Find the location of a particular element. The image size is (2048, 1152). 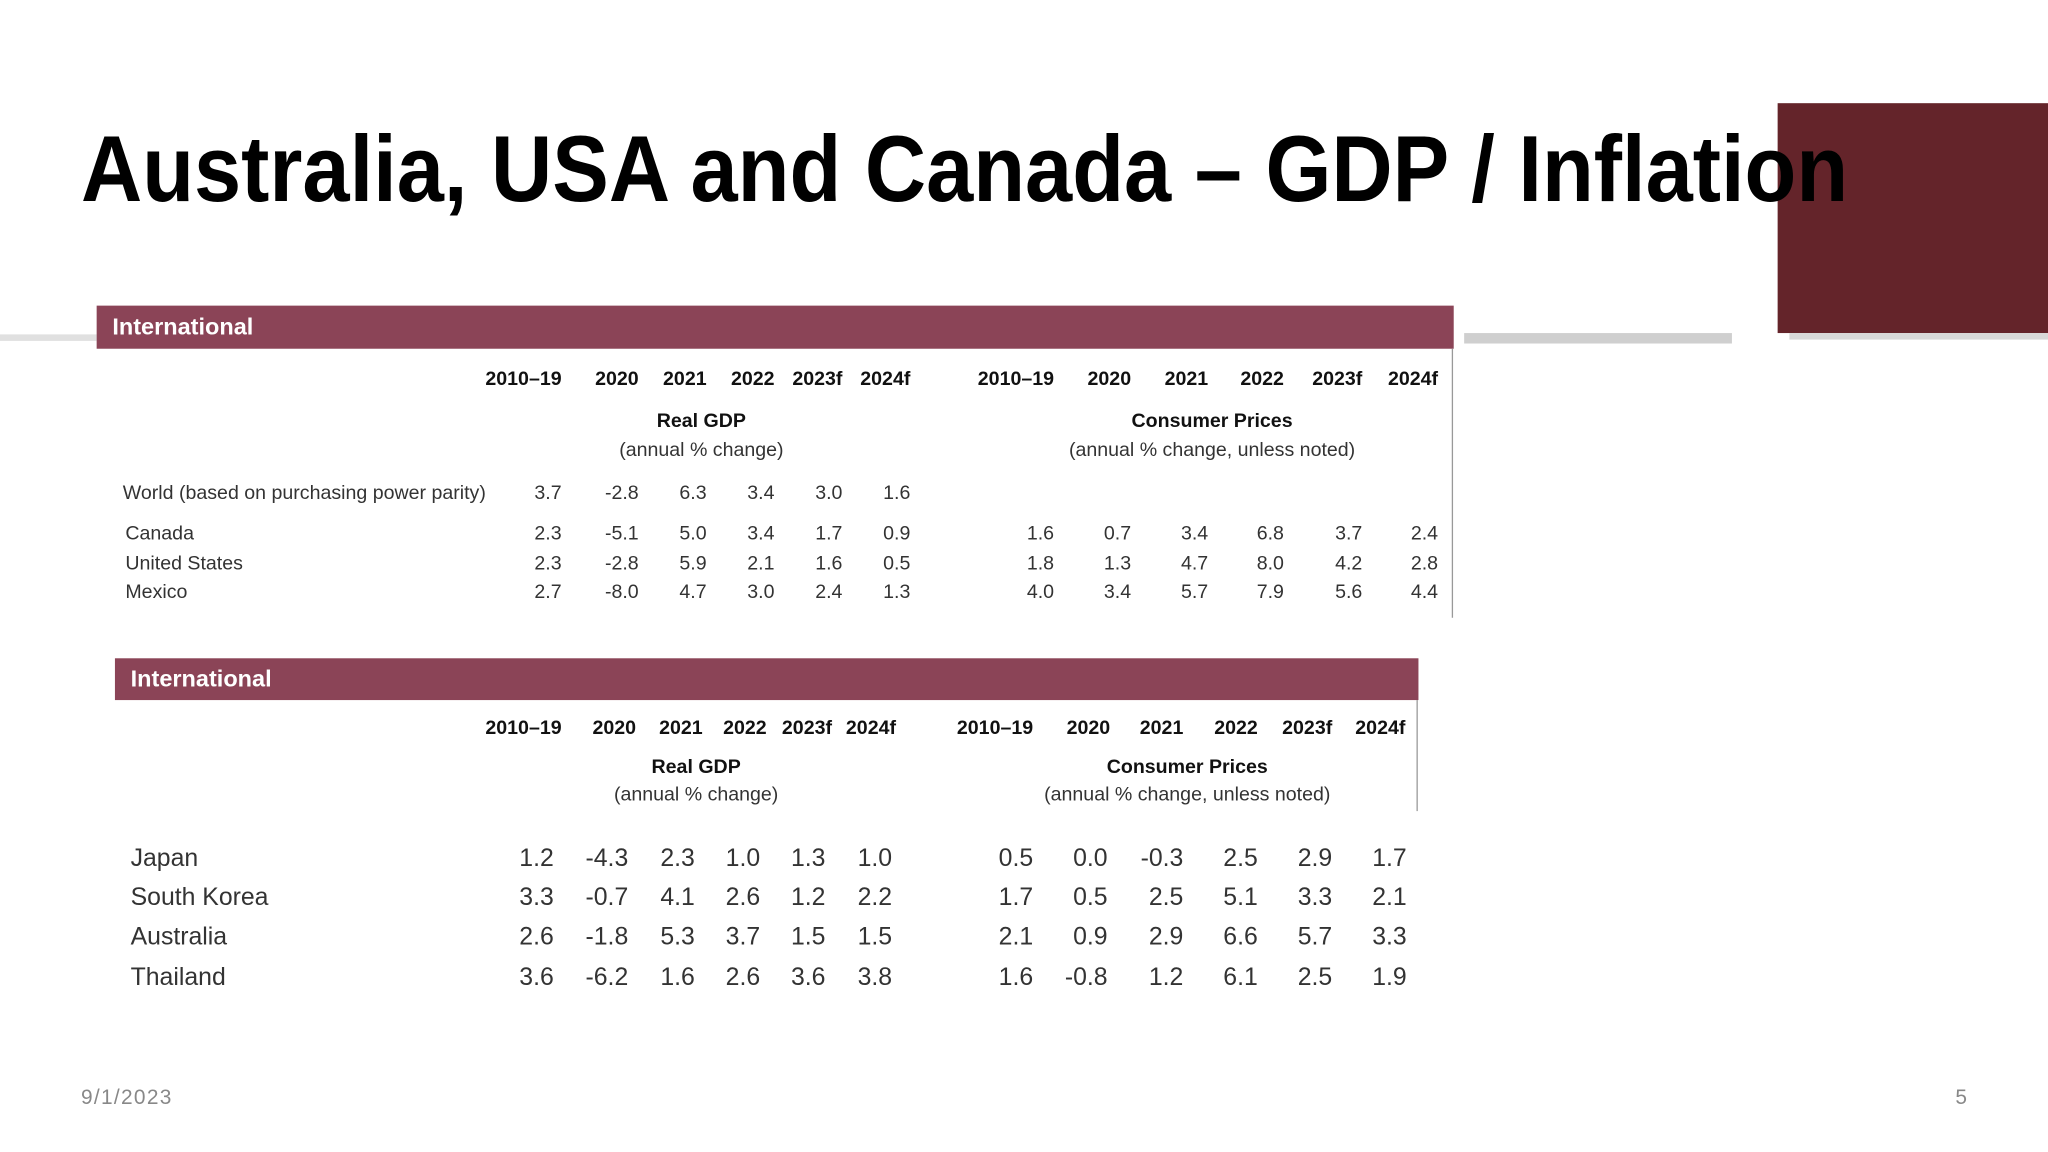

cell-value: -0.7 is located at coordinates (607, 897).